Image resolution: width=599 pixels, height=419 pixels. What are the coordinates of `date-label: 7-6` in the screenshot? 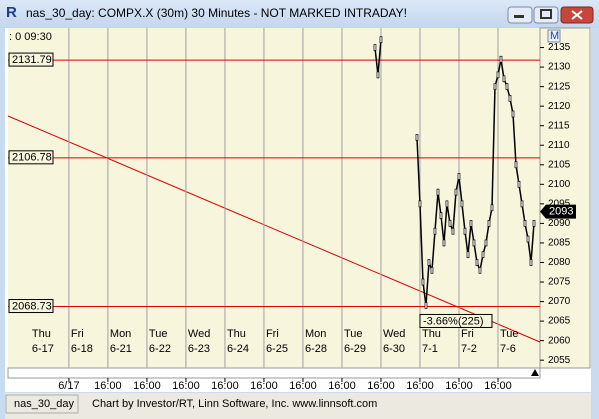 It's located at (508, 349).